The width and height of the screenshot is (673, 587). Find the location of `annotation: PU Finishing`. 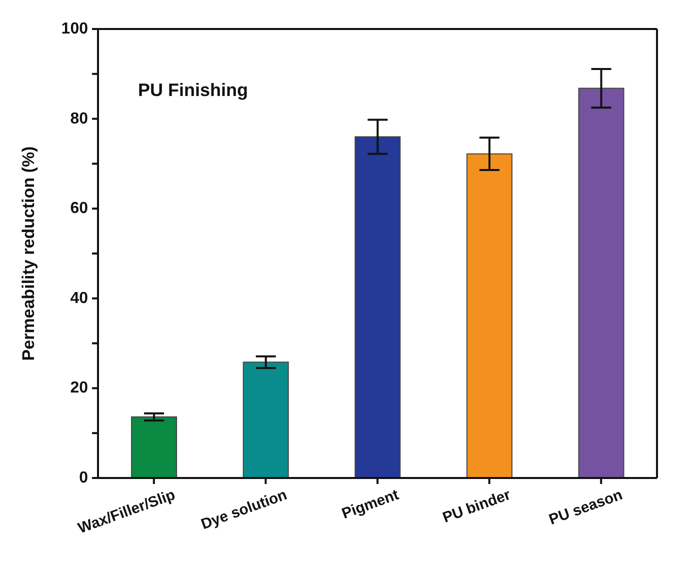

annotation: PU Finishing is located at coordinates (193, 90).